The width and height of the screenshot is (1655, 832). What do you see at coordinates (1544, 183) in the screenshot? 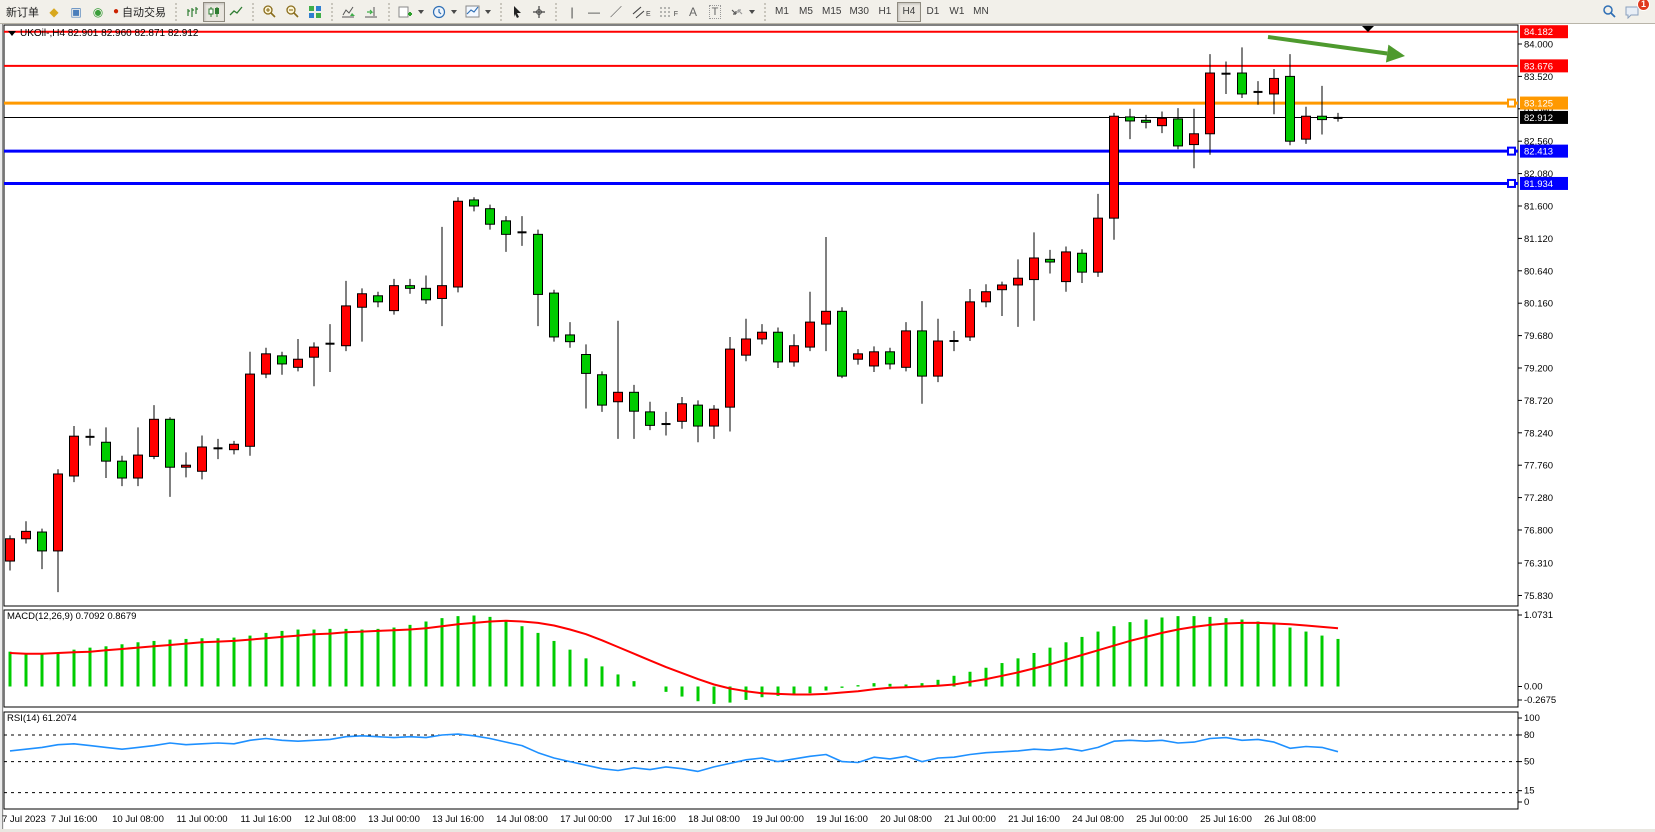
I see `price-badge: 81.934` at bounding box center [1544, 183].